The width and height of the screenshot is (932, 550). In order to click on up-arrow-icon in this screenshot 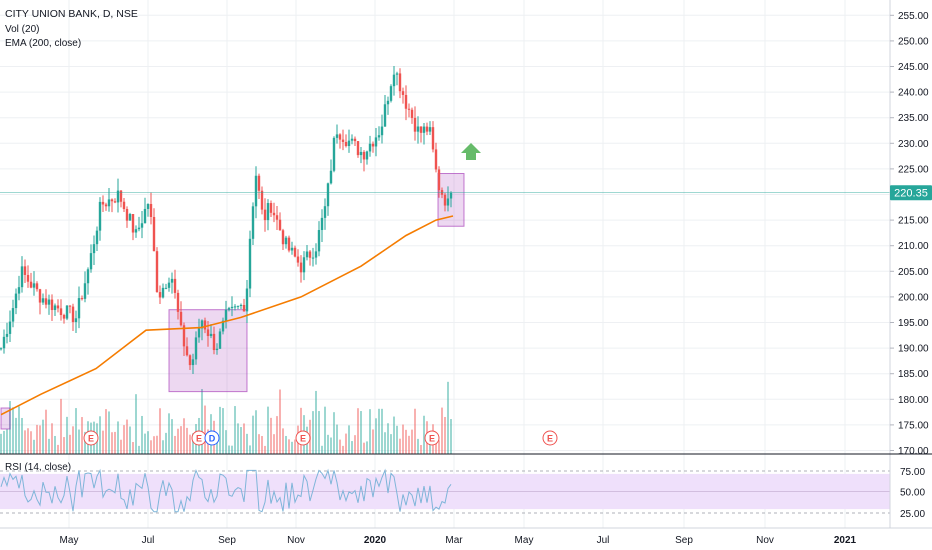, I will do `click(471, 151)`.